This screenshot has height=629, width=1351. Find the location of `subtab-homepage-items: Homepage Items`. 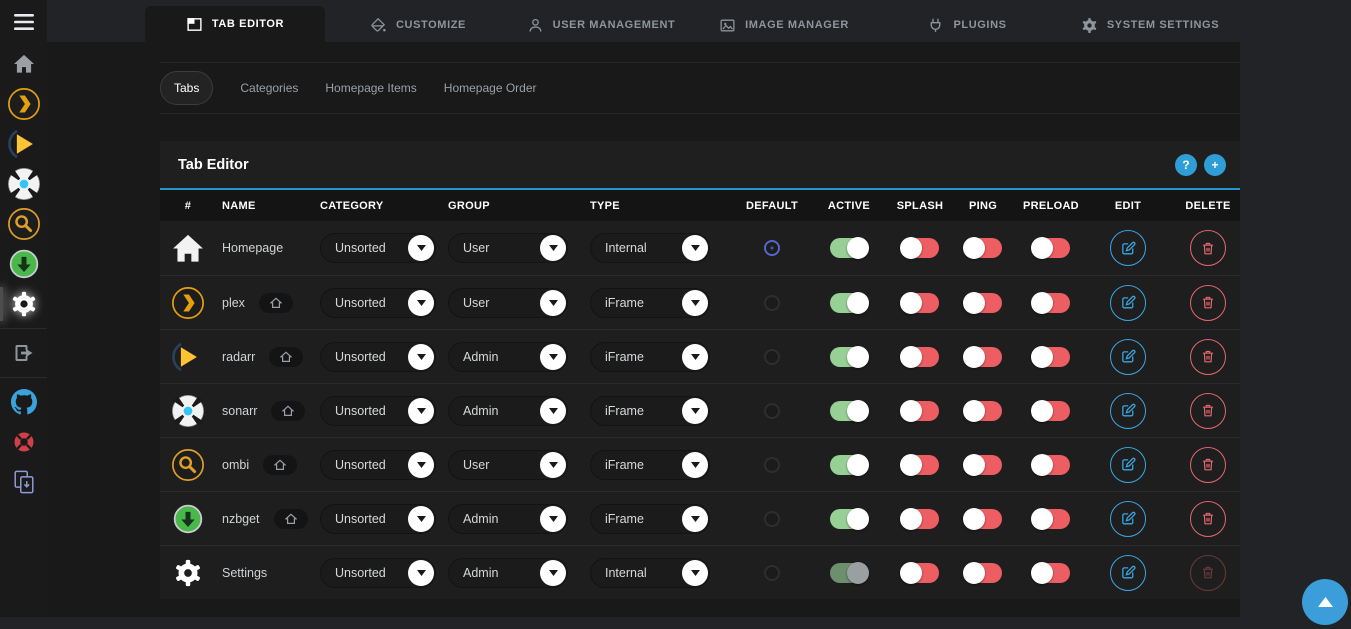

subtab-homepage-items: Homepage Items is located at coordinates (371, 88).